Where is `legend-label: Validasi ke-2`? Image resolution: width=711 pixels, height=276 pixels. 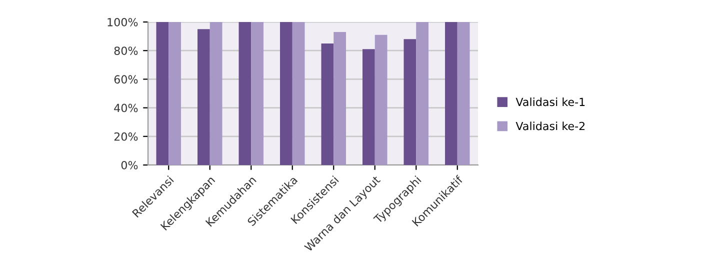 legend-label: Validasi ke-2 is located at coordinates (550, 126).